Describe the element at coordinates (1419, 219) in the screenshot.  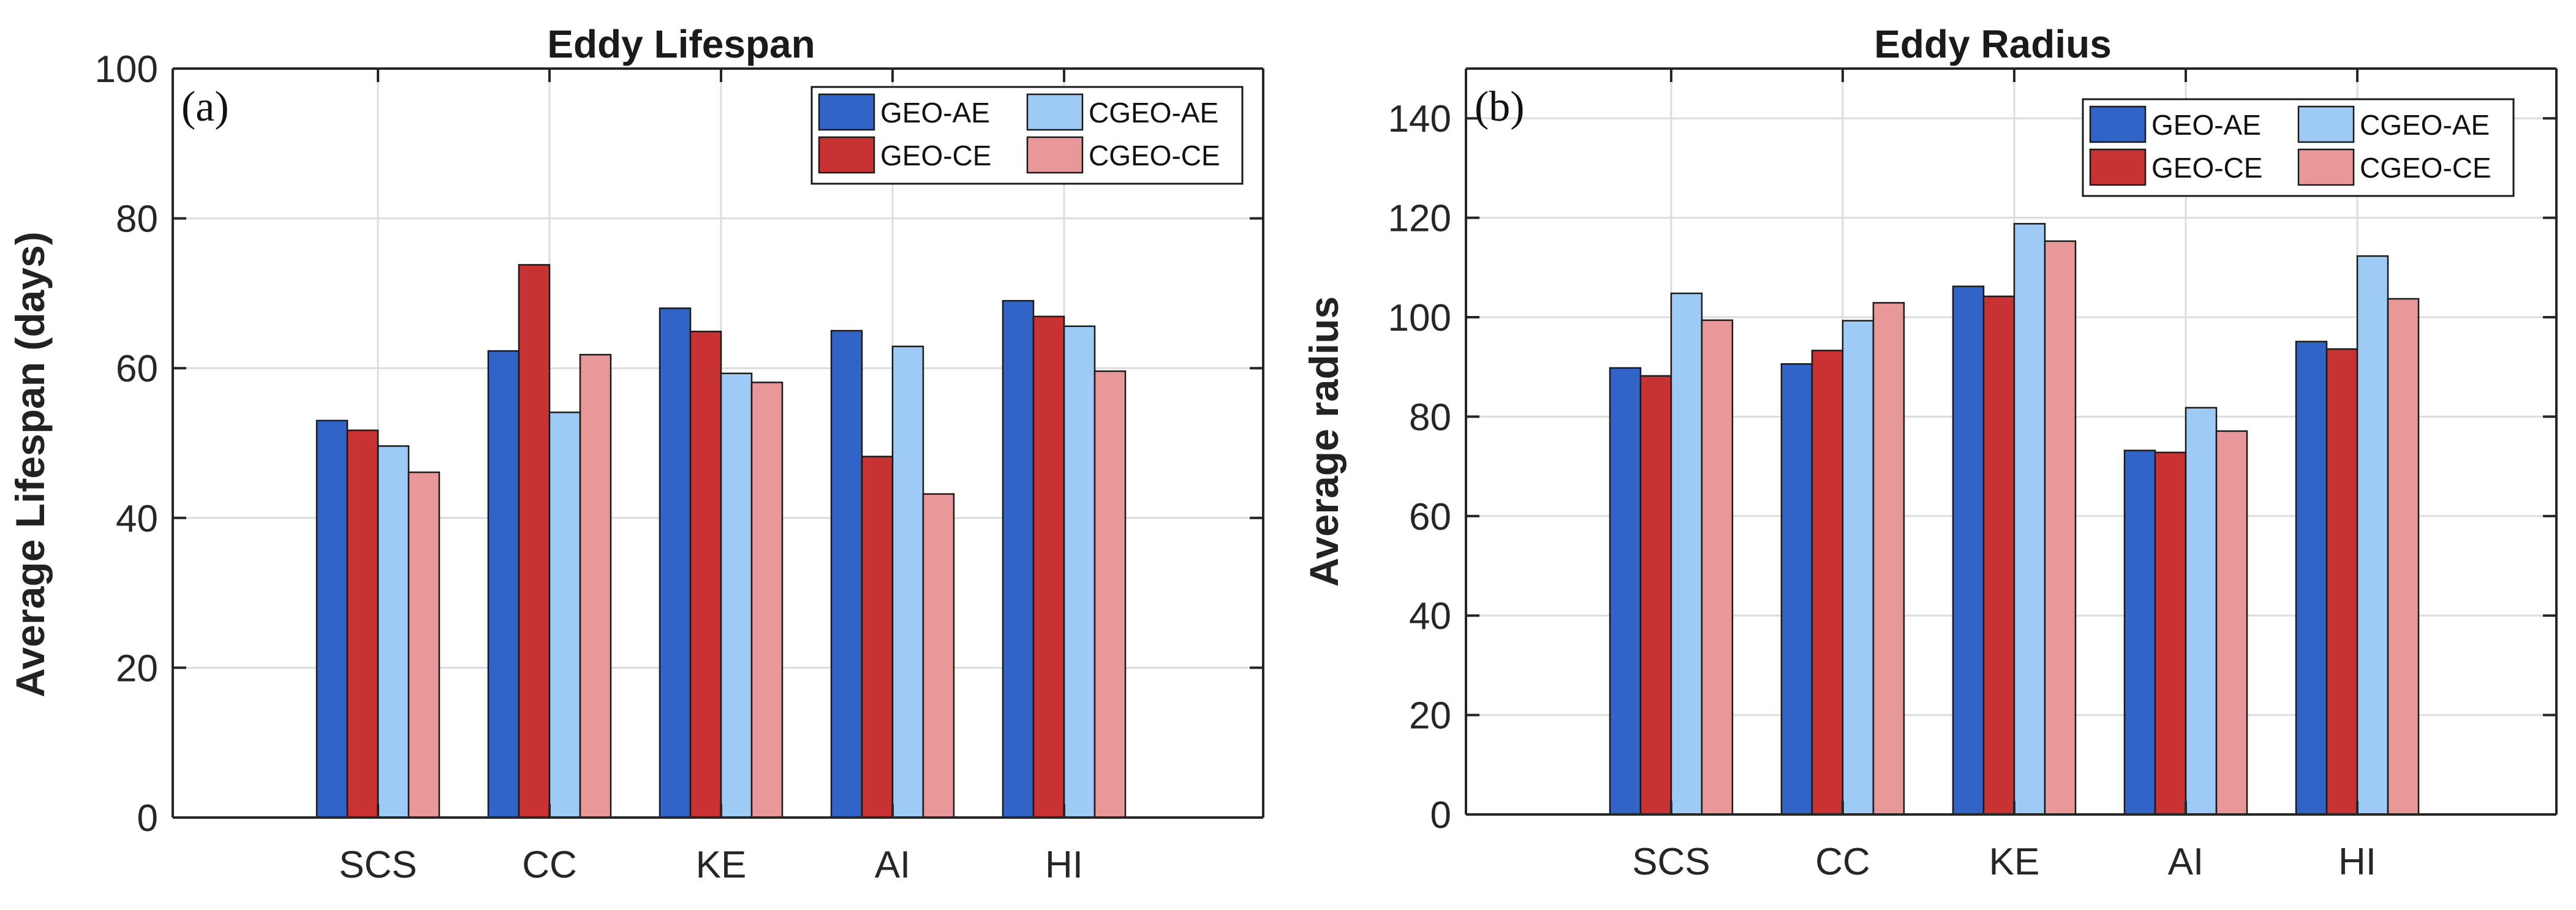
I see `y-tick-label: 120` at that location.